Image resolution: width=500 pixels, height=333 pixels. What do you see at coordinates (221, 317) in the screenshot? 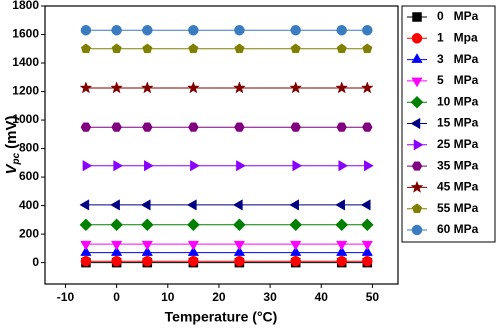
I see `x-axis-title: Temperature (°C)` at bounding box center [221, 317].